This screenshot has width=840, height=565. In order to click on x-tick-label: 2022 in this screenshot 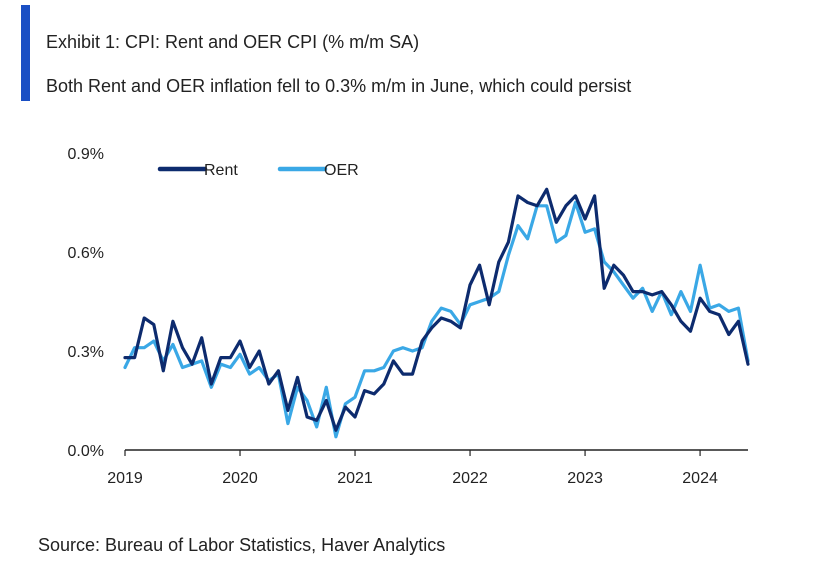, I will do `click(470, 478)`.